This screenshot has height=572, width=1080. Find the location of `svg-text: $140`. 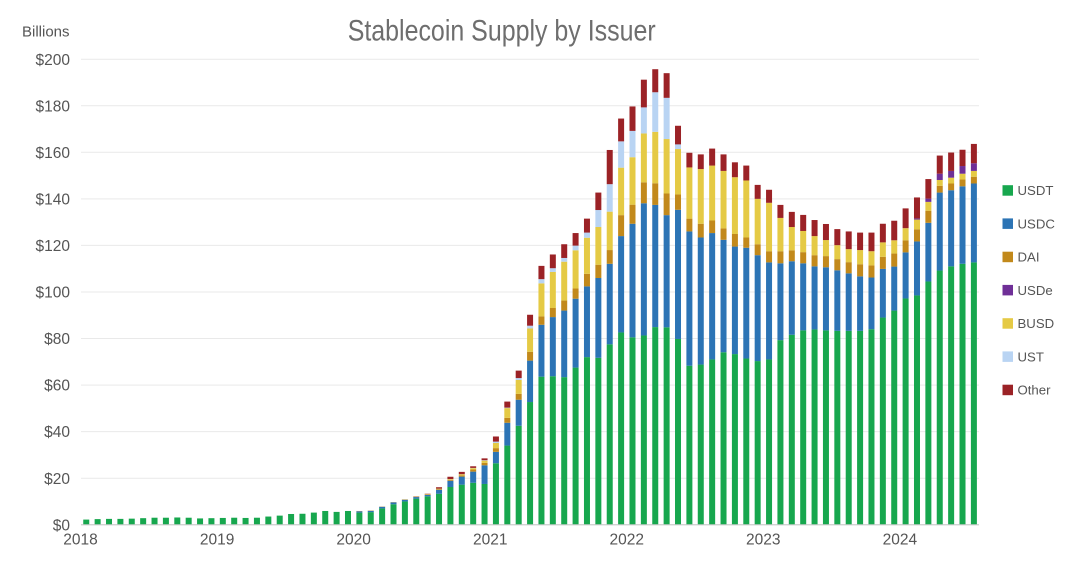

svg-text: $140 is located at coordinates (53, 200).